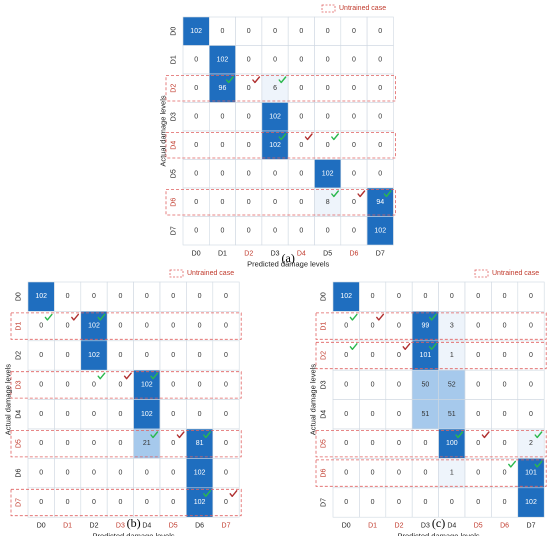  What do you see at coordinates (200, 443) in the screenshot?
I see `cell-value: 81` at bounding box center [200, 443].